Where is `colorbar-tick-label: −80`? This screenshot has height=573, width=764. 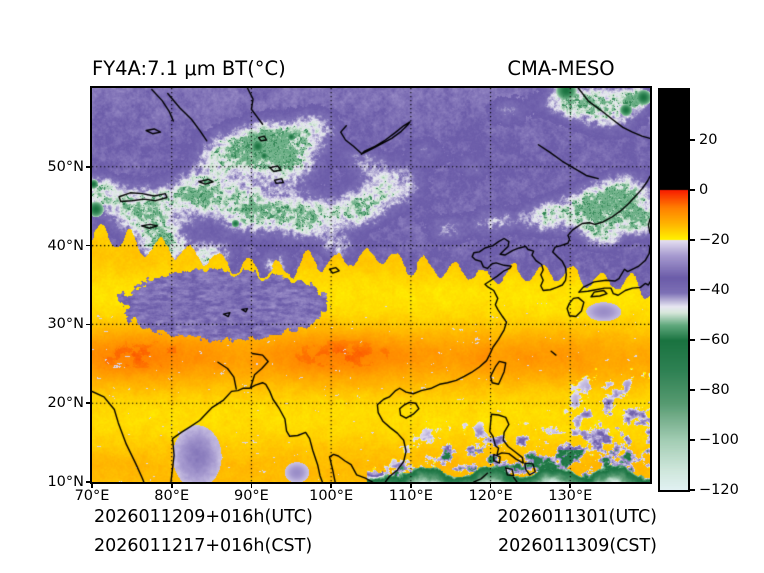
colorbar-tick-label: −80 is located at coordinates (714, 390).